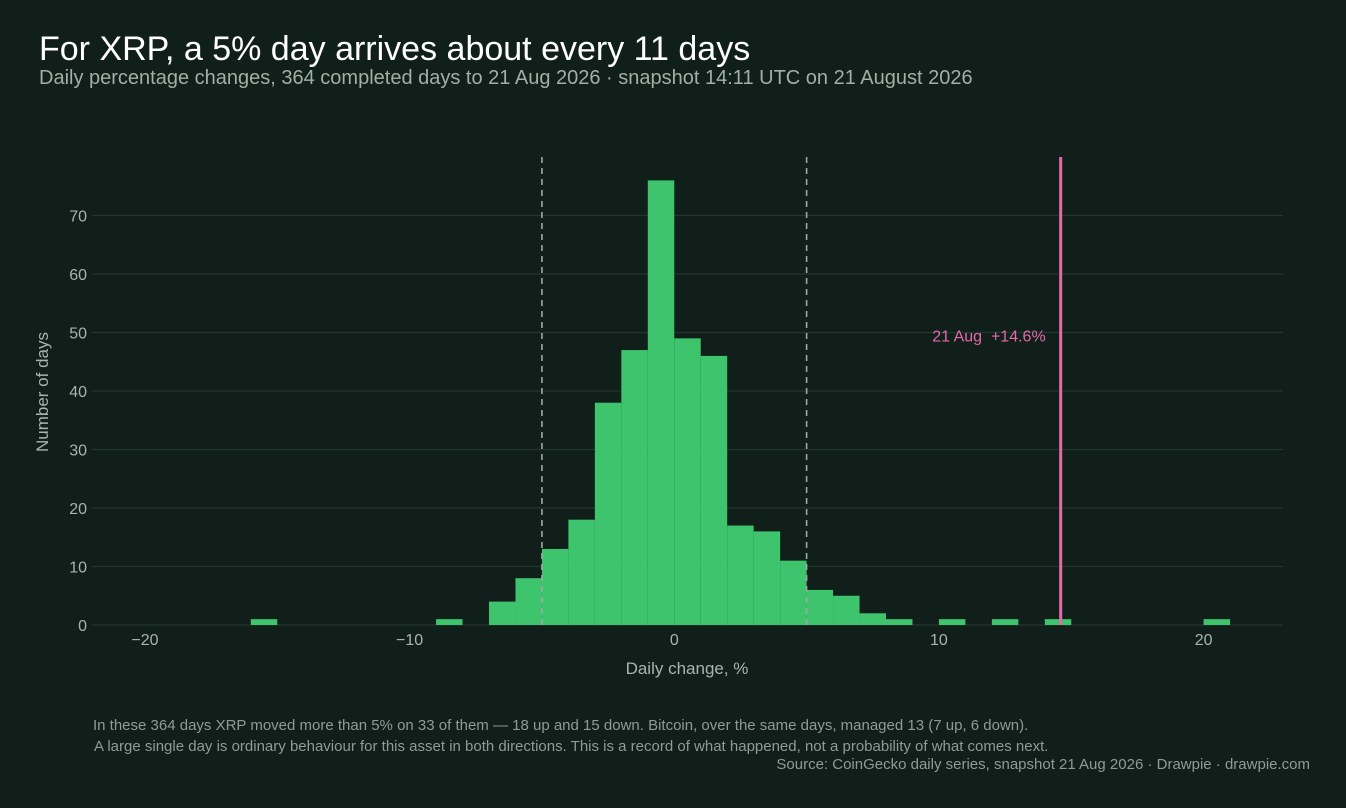 This screenshot has width=1346, height=808. I want to click on x-tick-label: −20, so click(144, 640).